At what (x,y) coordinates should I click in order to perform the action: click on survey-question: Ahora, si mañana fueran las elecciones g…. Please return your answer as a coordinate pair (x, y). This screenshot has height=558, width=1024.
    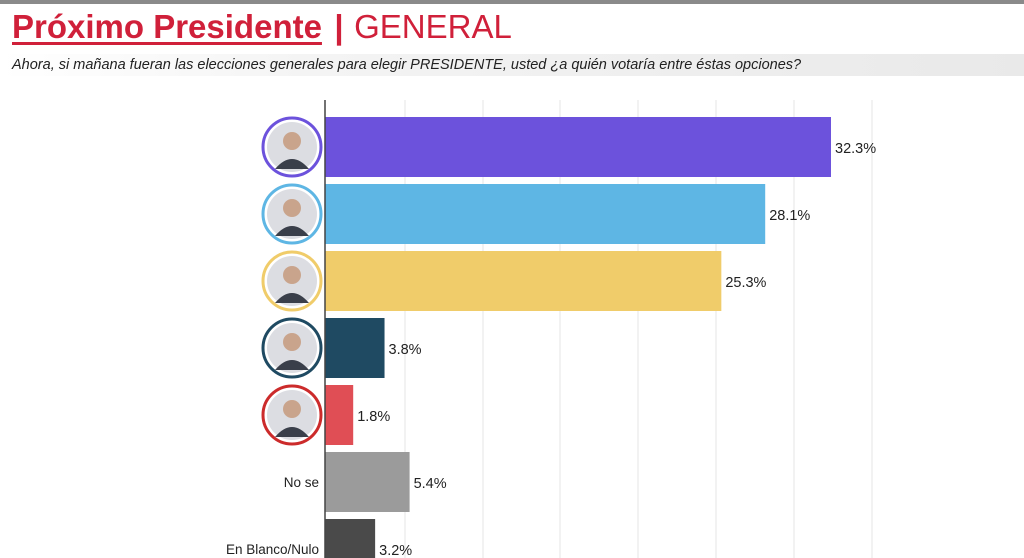
    Looking at the image, I should click on (407, 65).